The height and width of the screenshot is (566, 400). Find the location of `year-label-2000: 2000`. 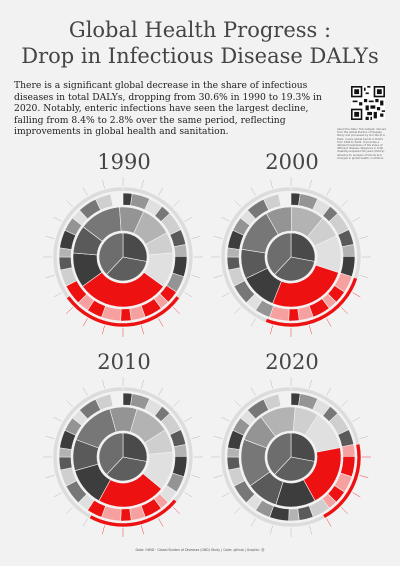

year-label-2000: 2000 is located at coordinates (292, 162).